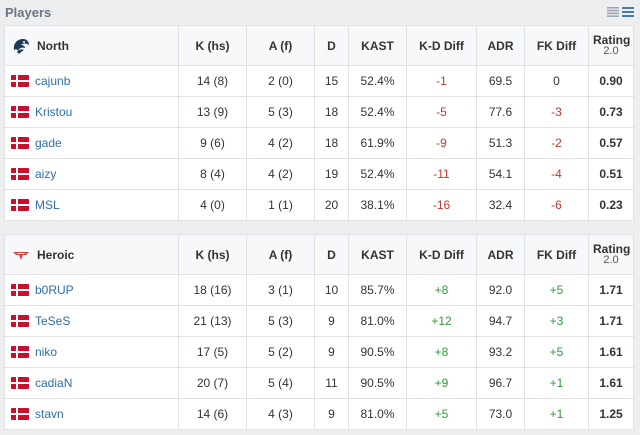 This screenshot has width=640, height=435. I want to click on kd-diff-cell: +9, so click(441, 383).